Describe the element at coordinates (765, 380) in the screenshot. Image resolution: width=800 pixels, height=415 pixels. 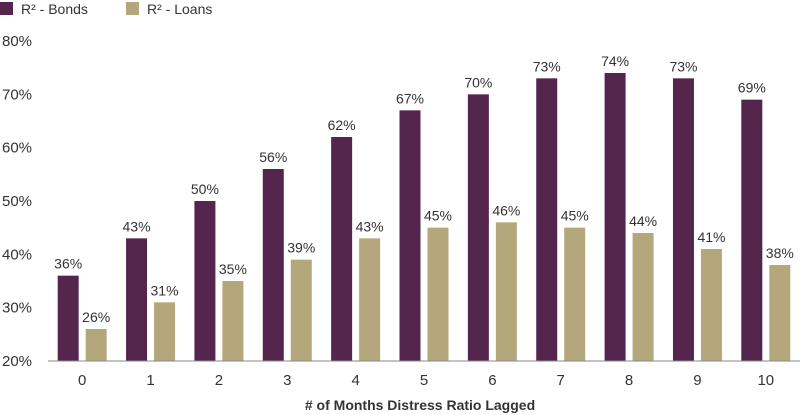
I see `x-tick-label: 10` at that location.